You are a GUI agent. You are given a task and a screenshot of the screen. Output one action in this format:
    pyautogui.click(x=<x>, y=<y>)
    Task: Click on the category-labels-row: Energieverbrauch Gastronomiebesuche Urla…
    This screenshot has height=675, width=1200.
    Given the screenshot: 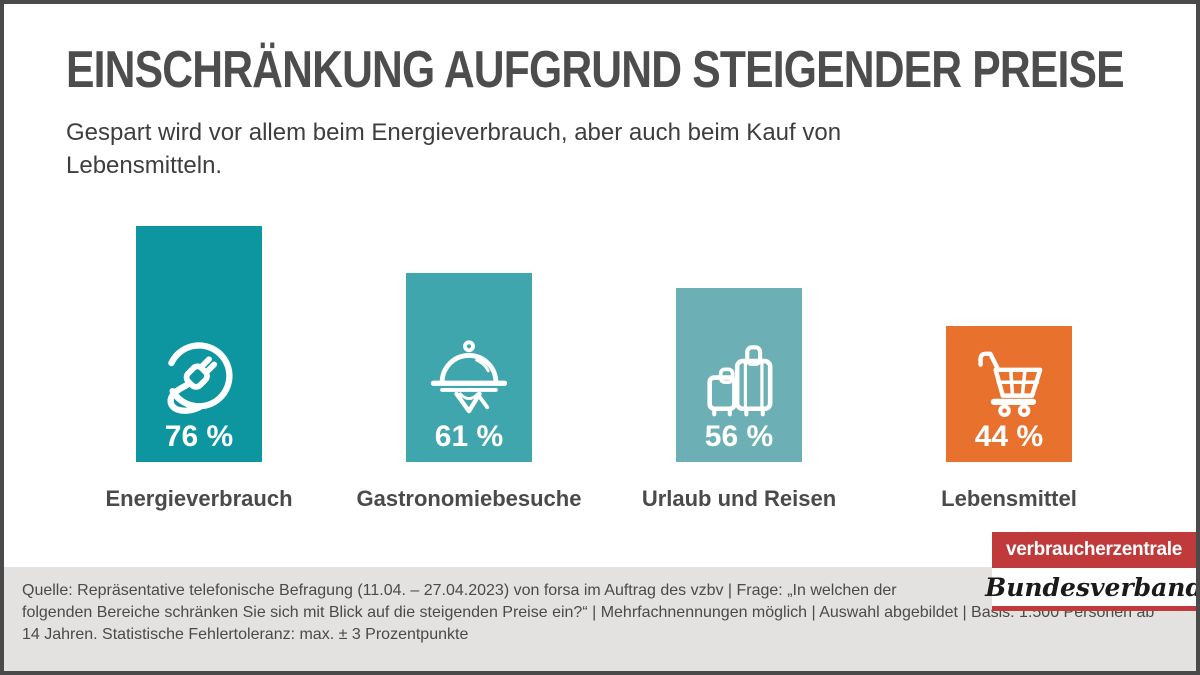 What is the action you would take?
    pyautogui.click(x=604, y=499)
    